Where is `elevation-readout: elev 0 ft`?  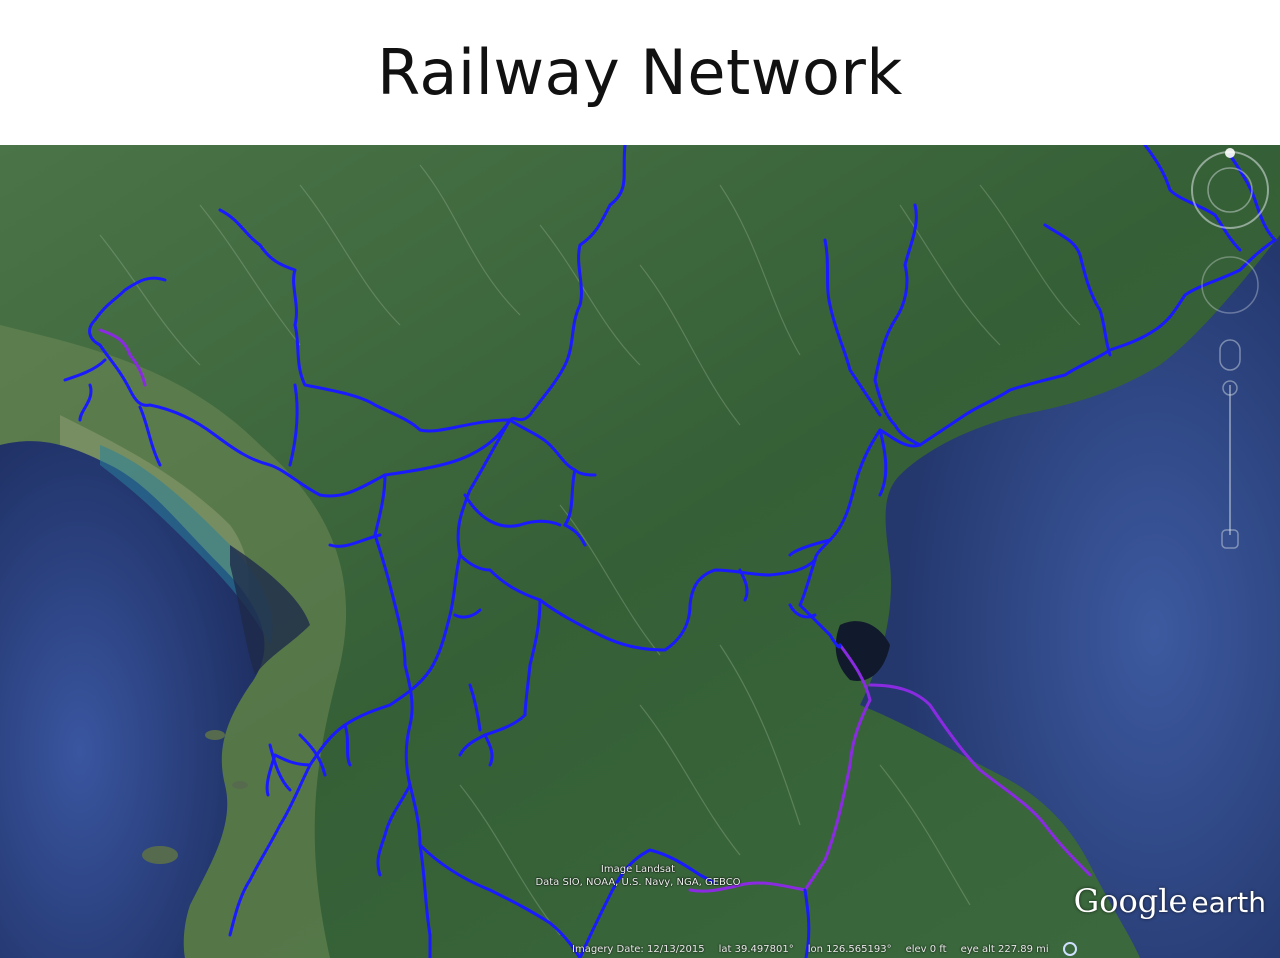
elevation-readout: elev 0 ft is located at coordinates (926, 949).